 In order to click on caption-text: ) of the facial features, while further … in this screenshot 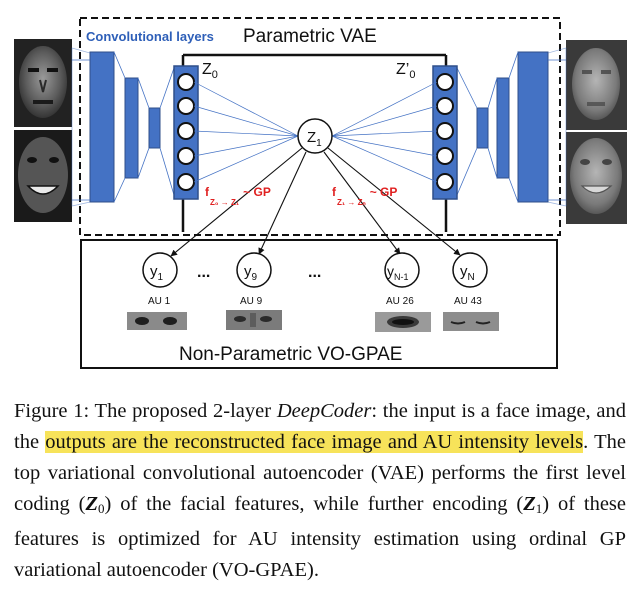, I will do `click(314, 504)`.